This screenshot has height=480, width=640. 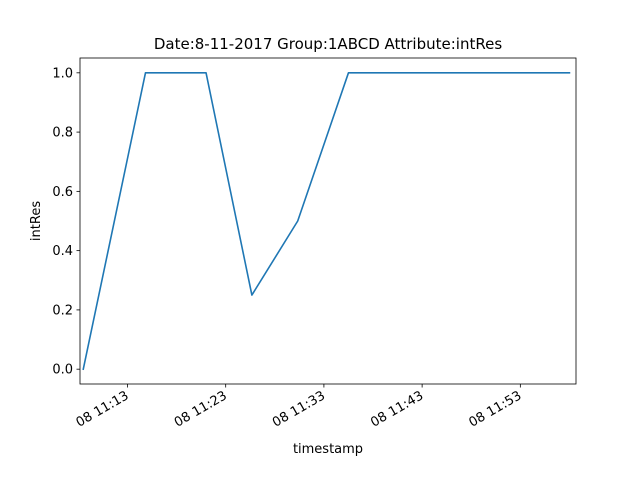 I want to click on y-tick-label: 0.2, so click(x=62, y=310).